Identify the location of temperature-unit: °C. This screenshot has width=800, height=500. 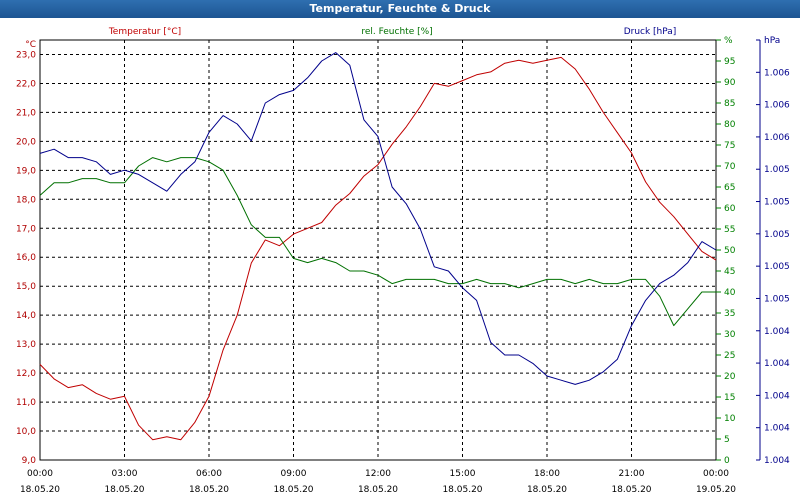
(30, 45).